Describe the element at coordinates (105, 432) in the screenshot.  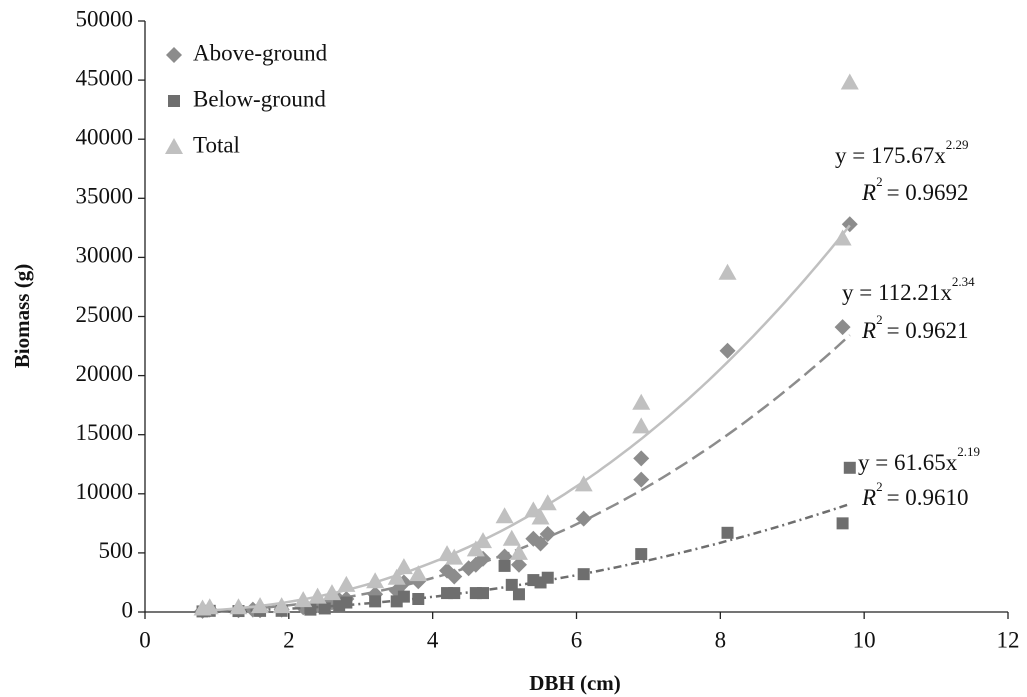
I see `y-tick-label: 15000` at that location.